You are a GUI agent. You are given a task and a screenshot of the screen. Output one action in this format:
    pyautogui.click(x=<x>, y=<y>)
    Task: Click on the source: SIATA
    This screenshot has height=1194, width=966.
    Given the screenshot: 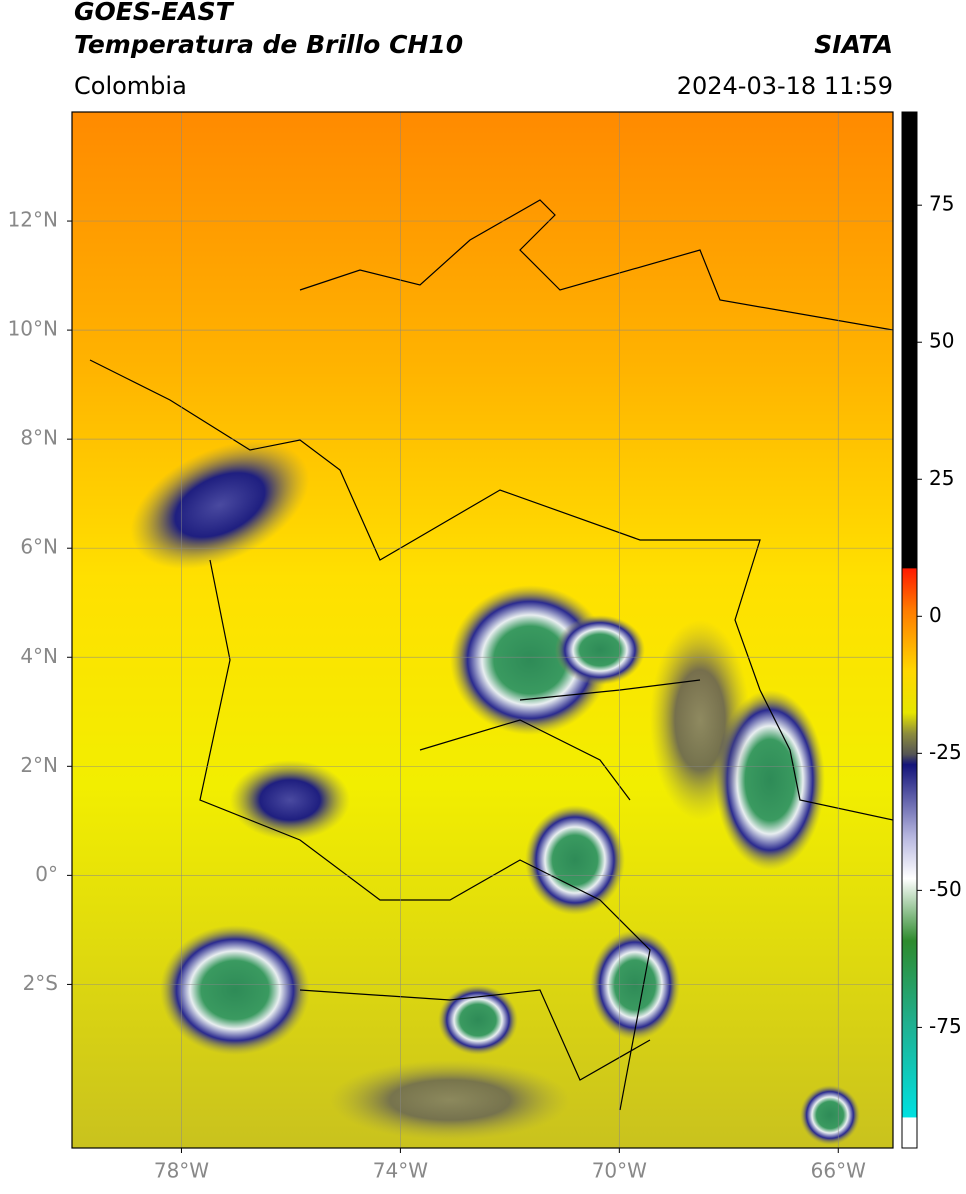 What is the action you would take?
    pyautogui.click(x=853, y=44)
    